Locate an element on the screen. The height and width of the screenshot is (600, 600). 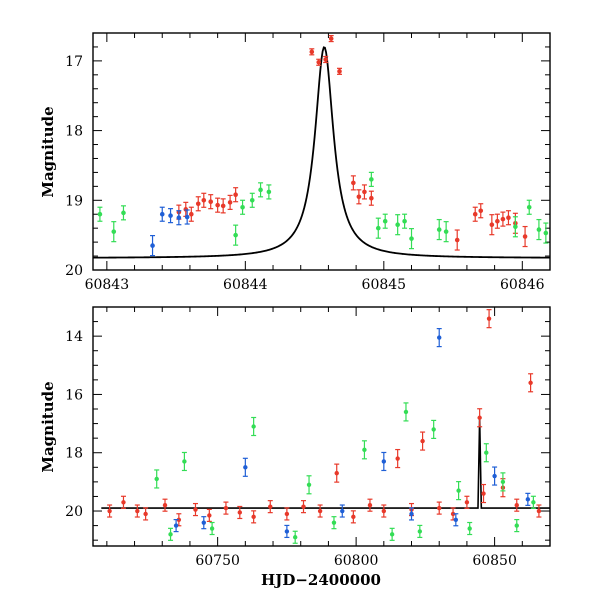
x-tick-label: 60750 is located at coordinates (217, 561).